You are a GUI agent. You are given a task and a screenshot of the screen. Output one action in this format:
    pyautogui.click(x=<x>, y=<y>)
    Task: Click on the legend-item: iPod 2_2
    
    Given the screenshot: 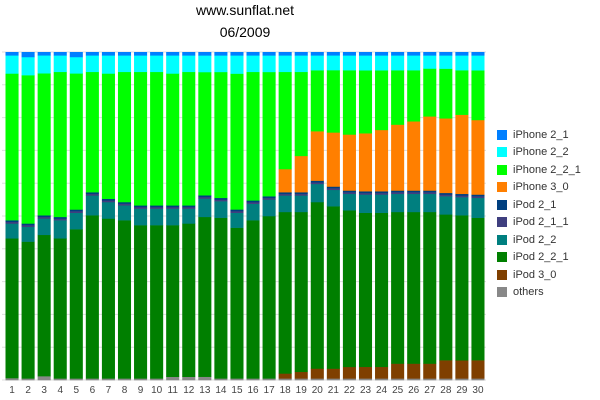 What is the action you would take?
    pyautogui.click(x=539, y=240)
    